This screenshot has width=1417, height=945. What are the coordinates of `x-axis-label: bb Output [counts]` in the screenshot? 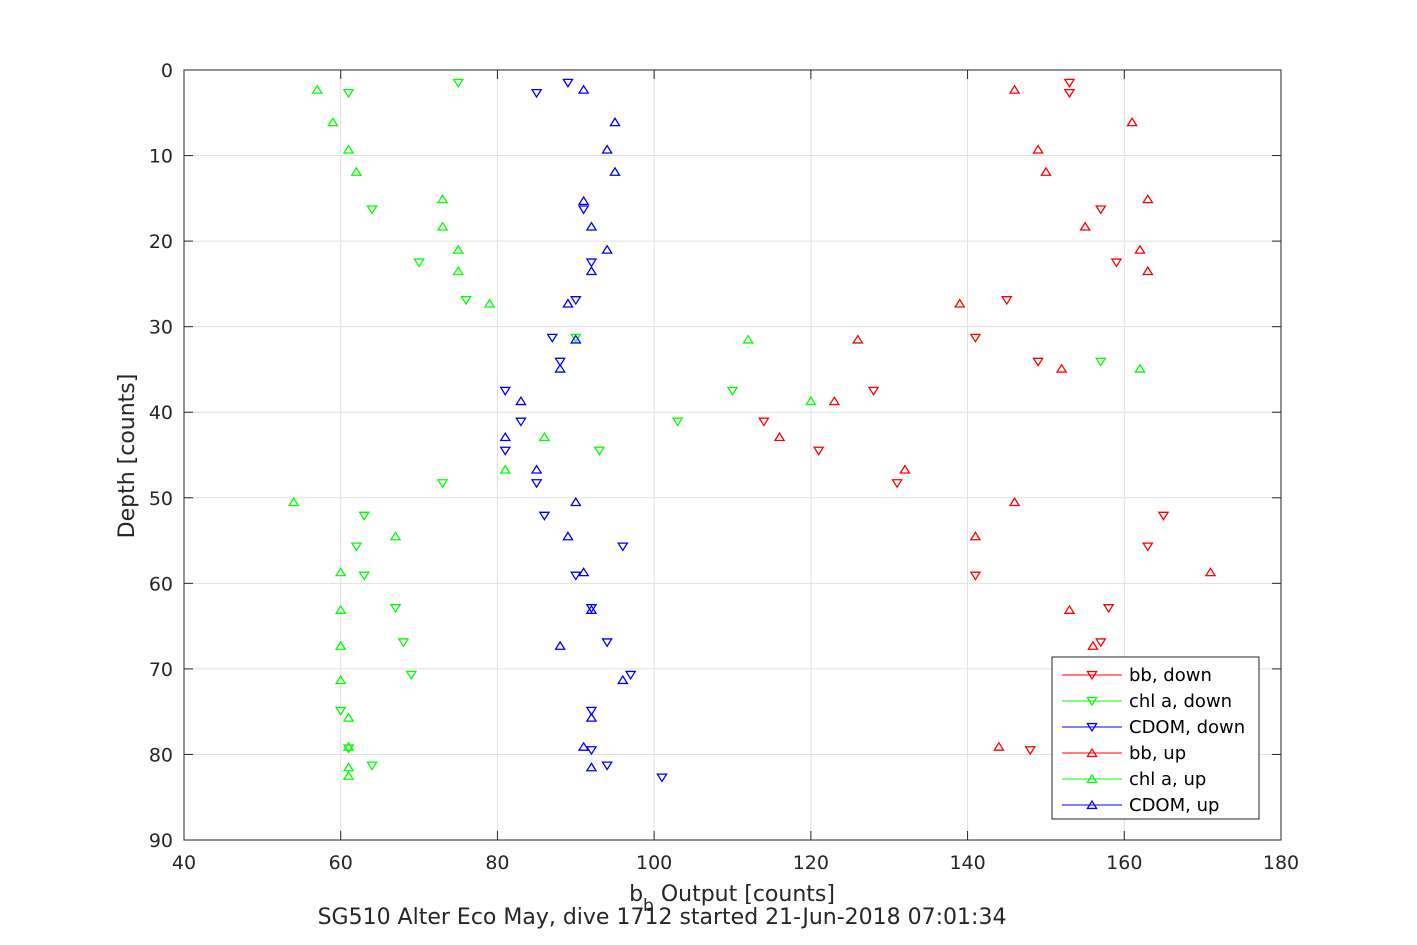 It's located at (732, 899).